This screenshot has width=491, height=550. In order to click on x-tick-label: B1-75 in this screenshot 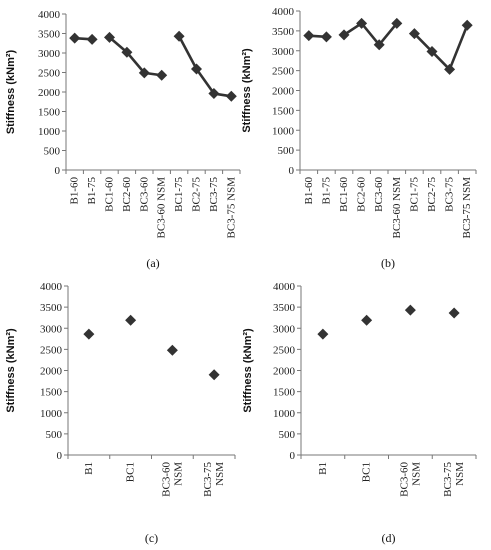, I will do `click(92, 191)`.